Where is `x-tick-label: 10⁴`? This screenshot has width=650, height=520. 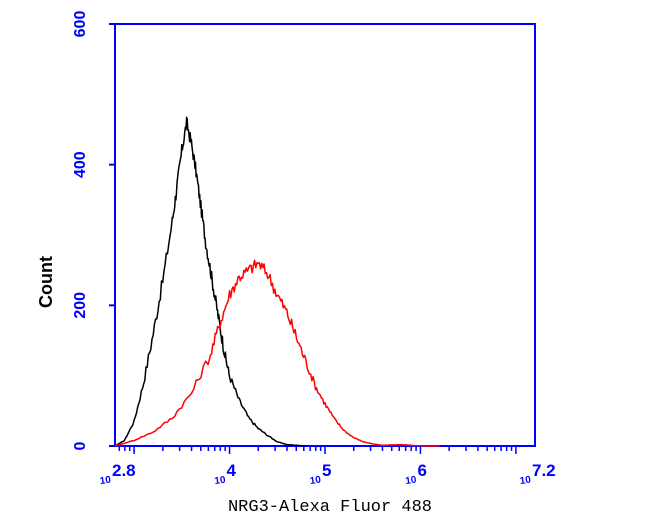 x-tick-label: 10⁴ is located at coordinates (225, 474).